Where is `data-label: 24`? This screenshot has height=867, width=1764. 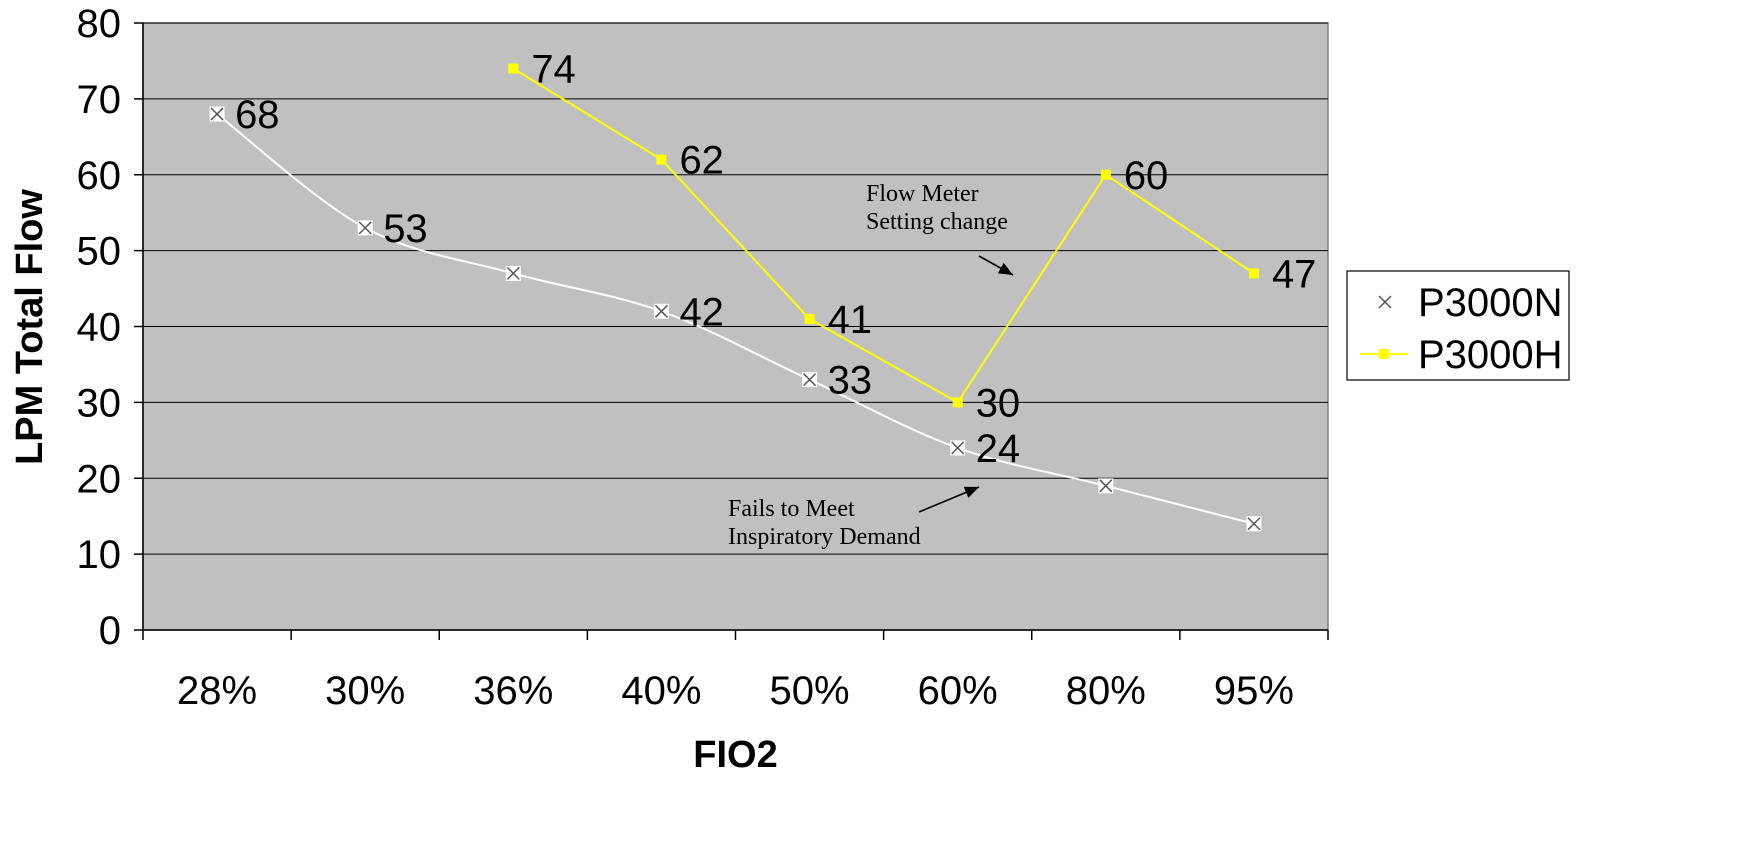
data-label: 24 is located at coordinates (998, 449).